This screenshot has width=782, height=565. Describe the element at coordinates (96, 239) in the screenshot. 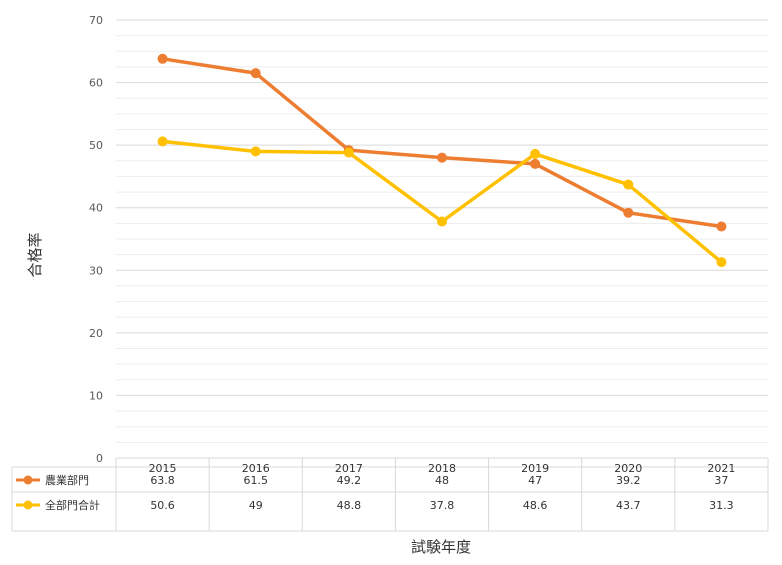

I see `y-axis-ticks: 0 10 20 30 40 50 60 70` at that location.